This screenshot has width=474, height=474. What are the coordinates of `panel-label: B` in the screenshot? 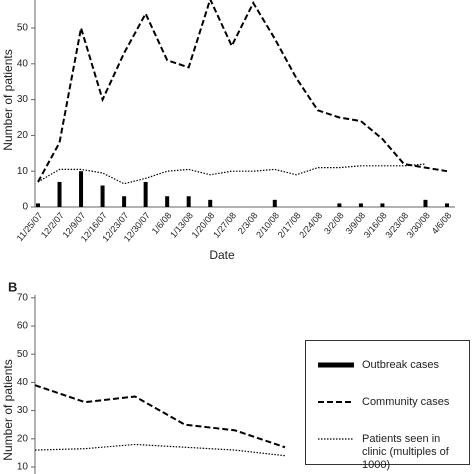 It's located at (12, 286).